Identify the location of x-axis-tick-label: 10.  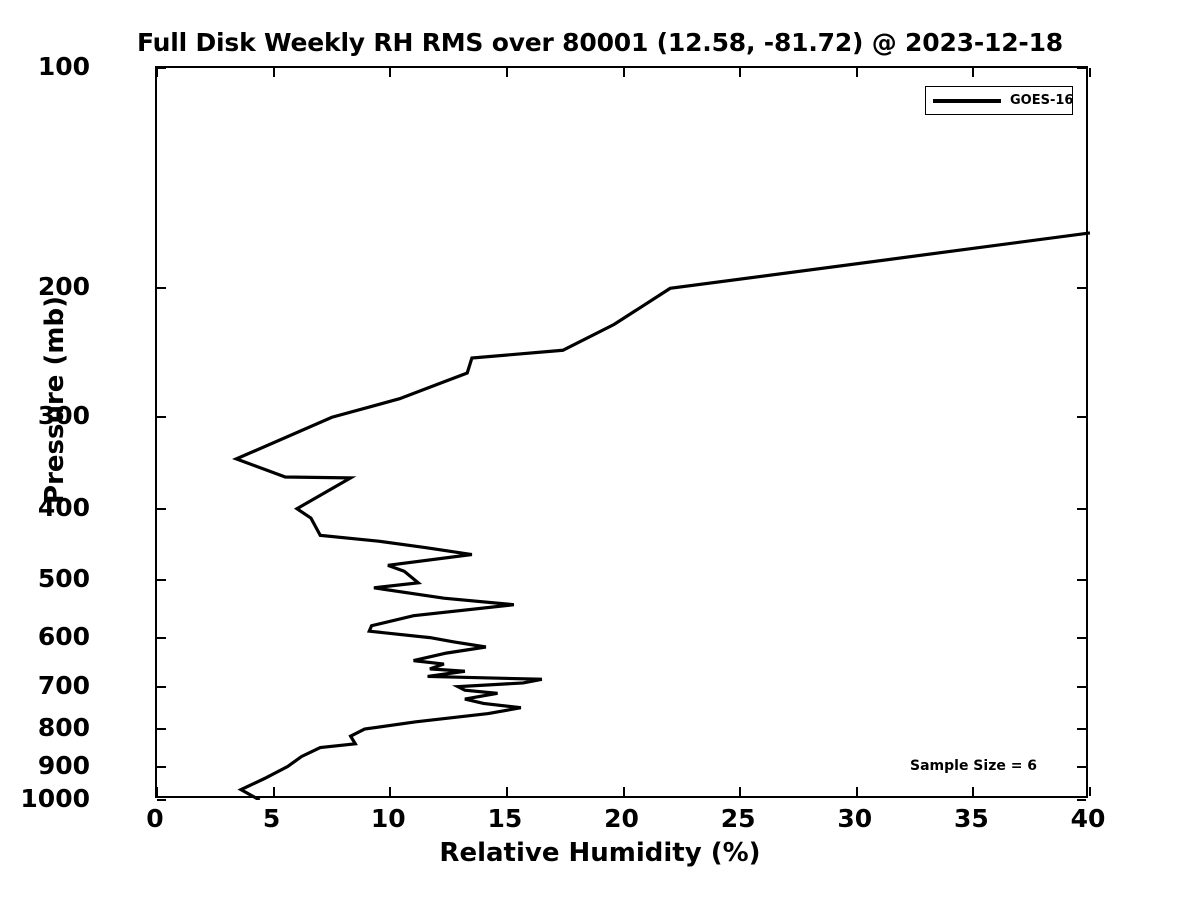
(388, 818).